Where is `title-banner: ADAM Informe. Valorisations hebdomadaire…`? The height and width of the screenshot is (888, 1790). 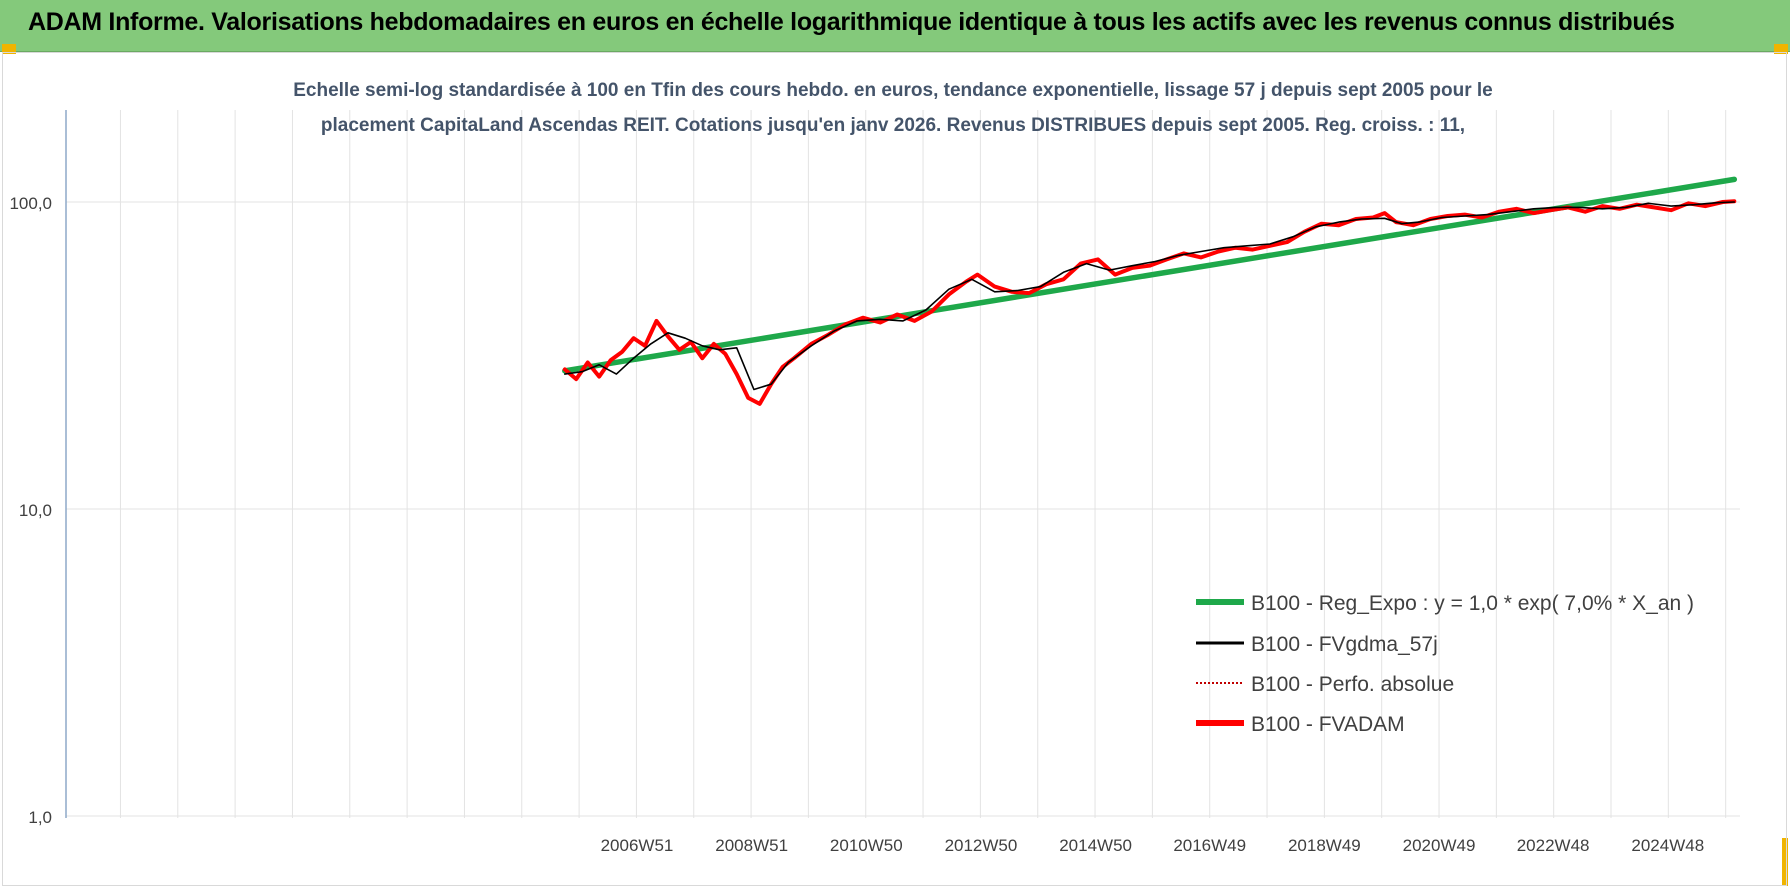 title-banner: ADAM Informe. Valorisations hebdomadaire… is located at coordinates (895, 26).